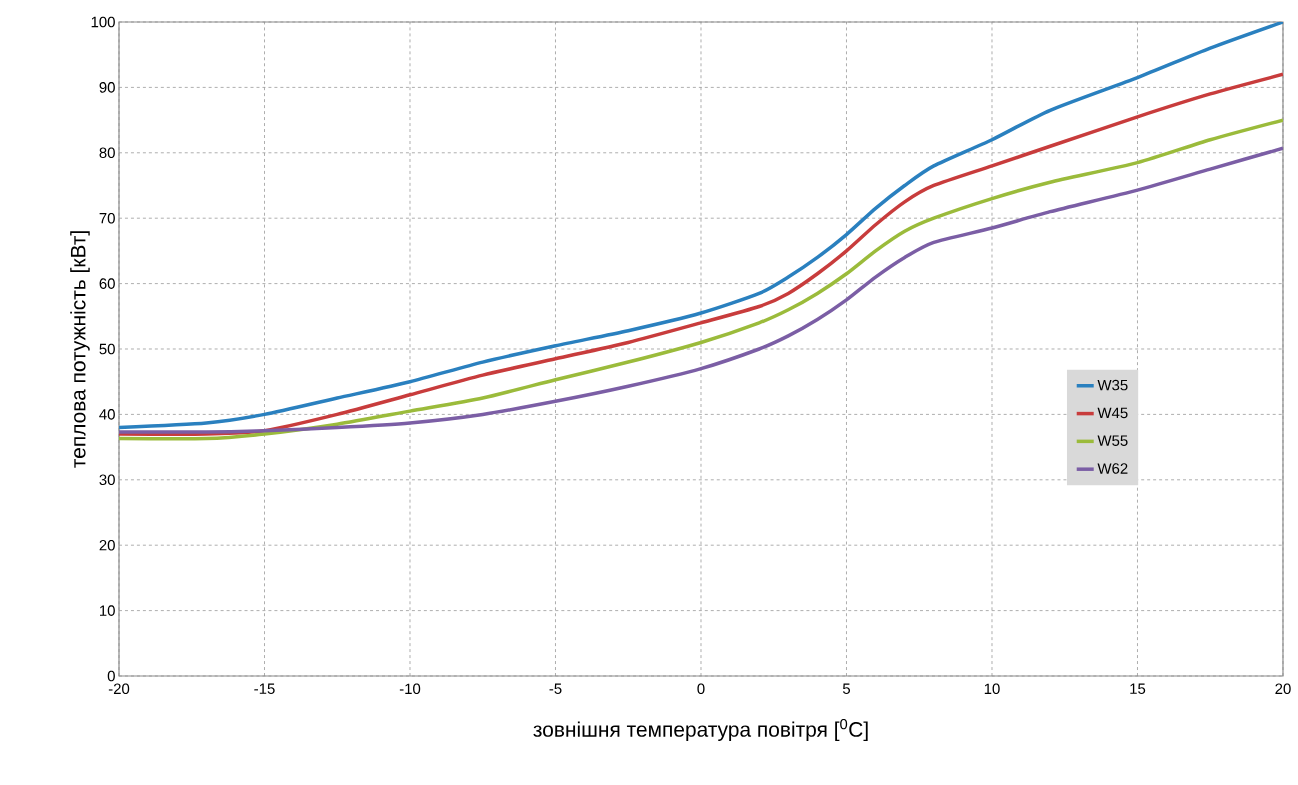 This screenshot has width=1298, height=785. I want to click on x-tick-label: 10, so click(992, 689).